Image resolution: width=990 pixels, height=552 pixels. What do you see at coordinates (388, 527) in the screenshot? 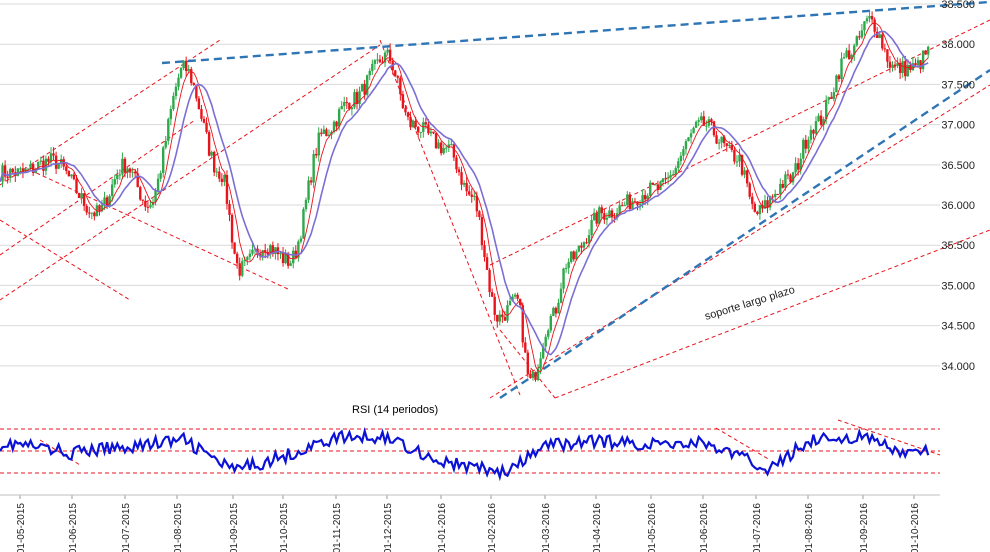
I see `date-tick-label: 01-12-2015` at bounding box center [388, 527].